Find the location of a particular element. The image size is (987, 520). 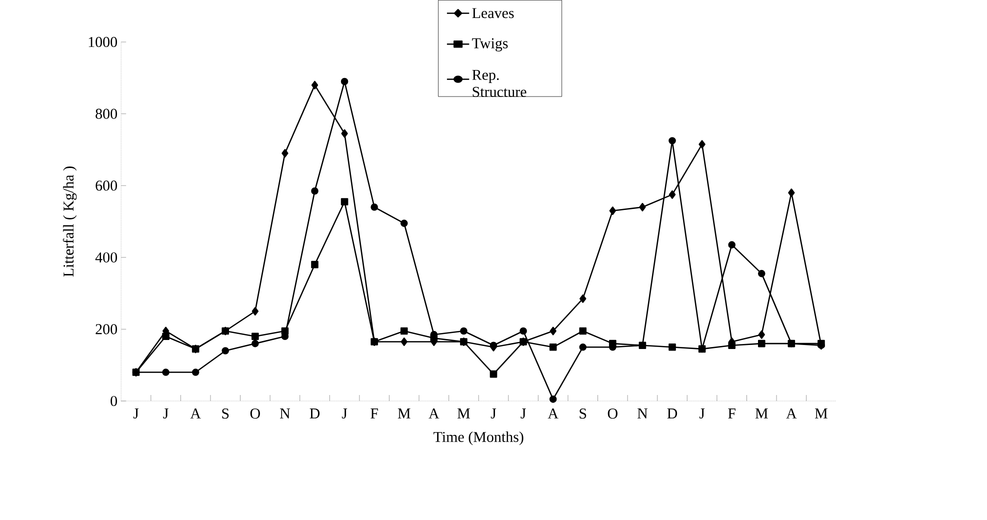

y-tick-label: 400 is located at coordinates (106, 257).